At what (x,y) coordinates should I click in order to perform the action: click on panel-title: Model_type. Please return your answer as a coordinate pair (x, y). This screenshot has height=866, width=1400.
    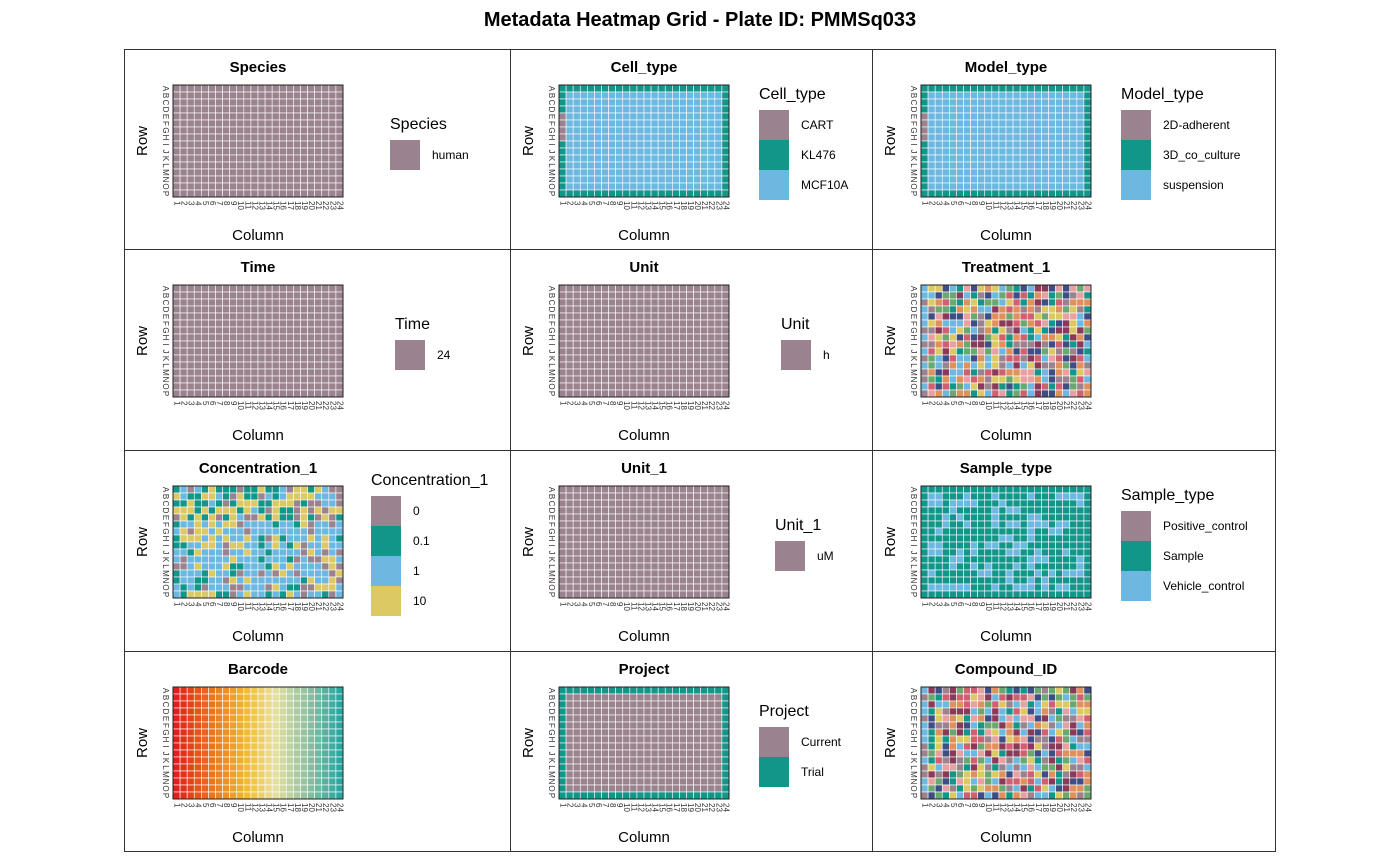
    Looking at the image, I should click on (1006, 67).